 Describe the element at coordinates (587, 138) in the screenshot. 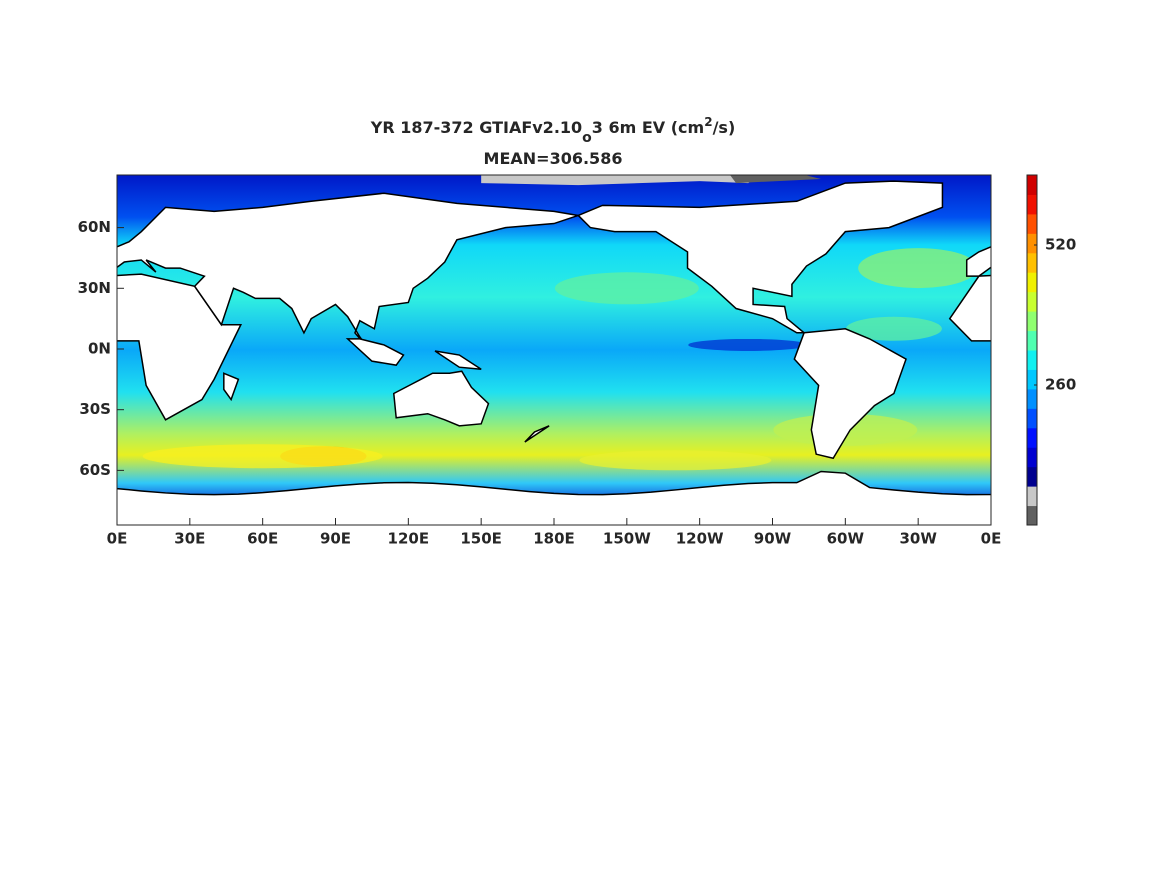

I see `title-subscript: o` at that location.